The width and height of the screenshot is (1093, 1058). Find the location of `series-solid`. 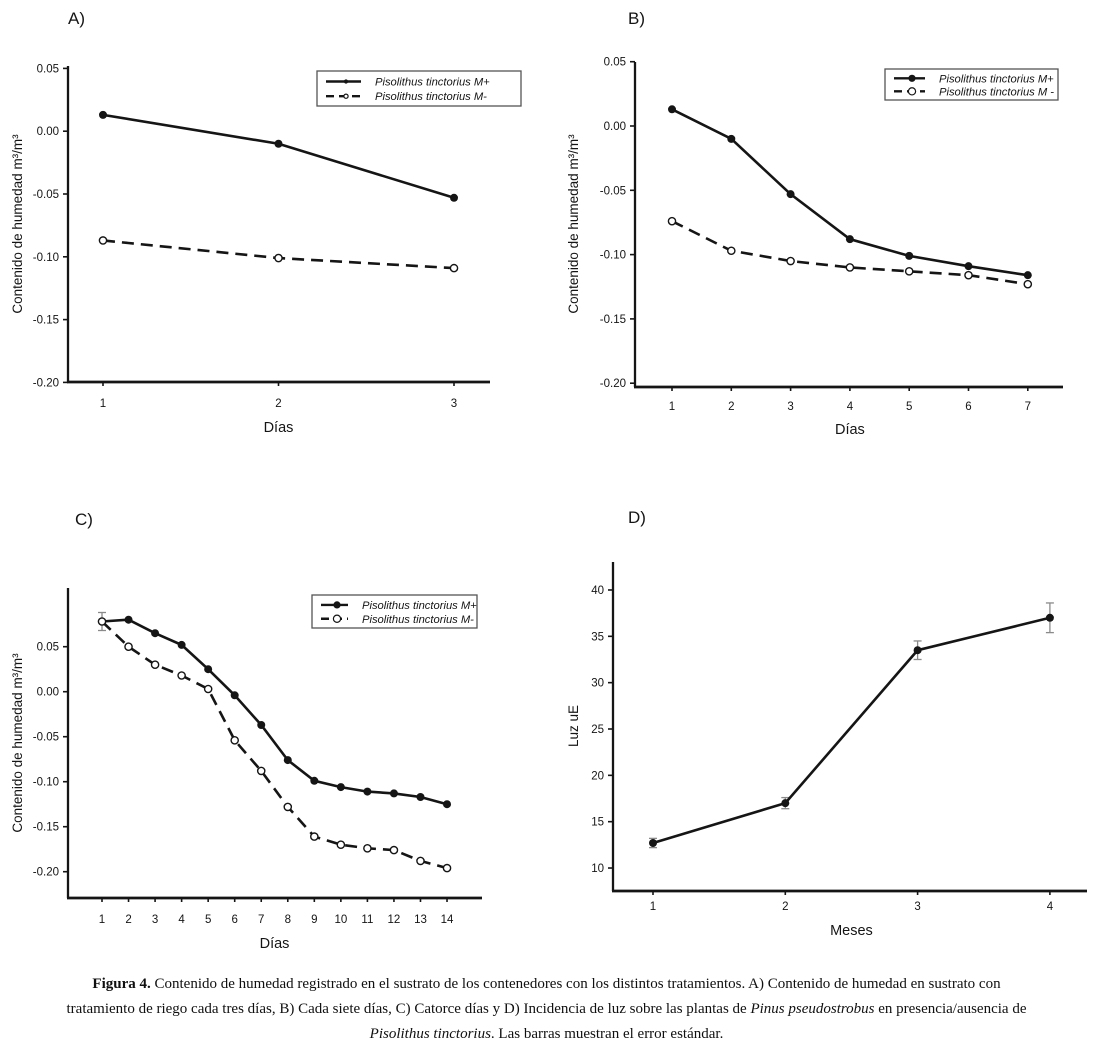

series-solid is located at coordinates (851, 730).